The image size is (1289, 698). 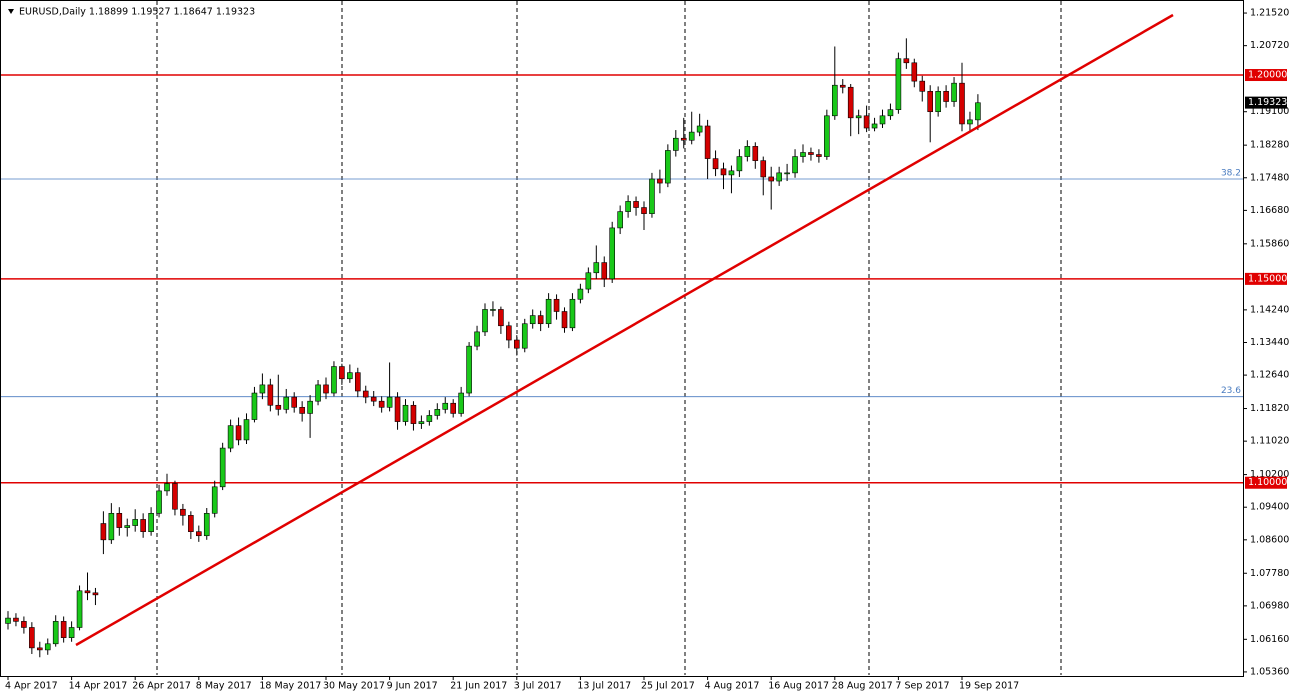 I want to click on y-tick-label: 1.11820, so click(x=1269, y=408).